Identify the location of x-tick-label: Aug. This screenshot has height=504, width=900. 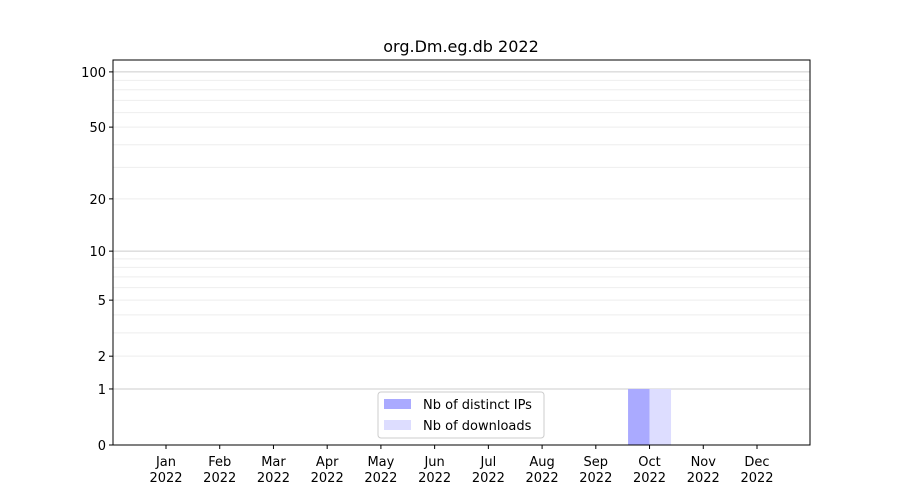
(541, 462).